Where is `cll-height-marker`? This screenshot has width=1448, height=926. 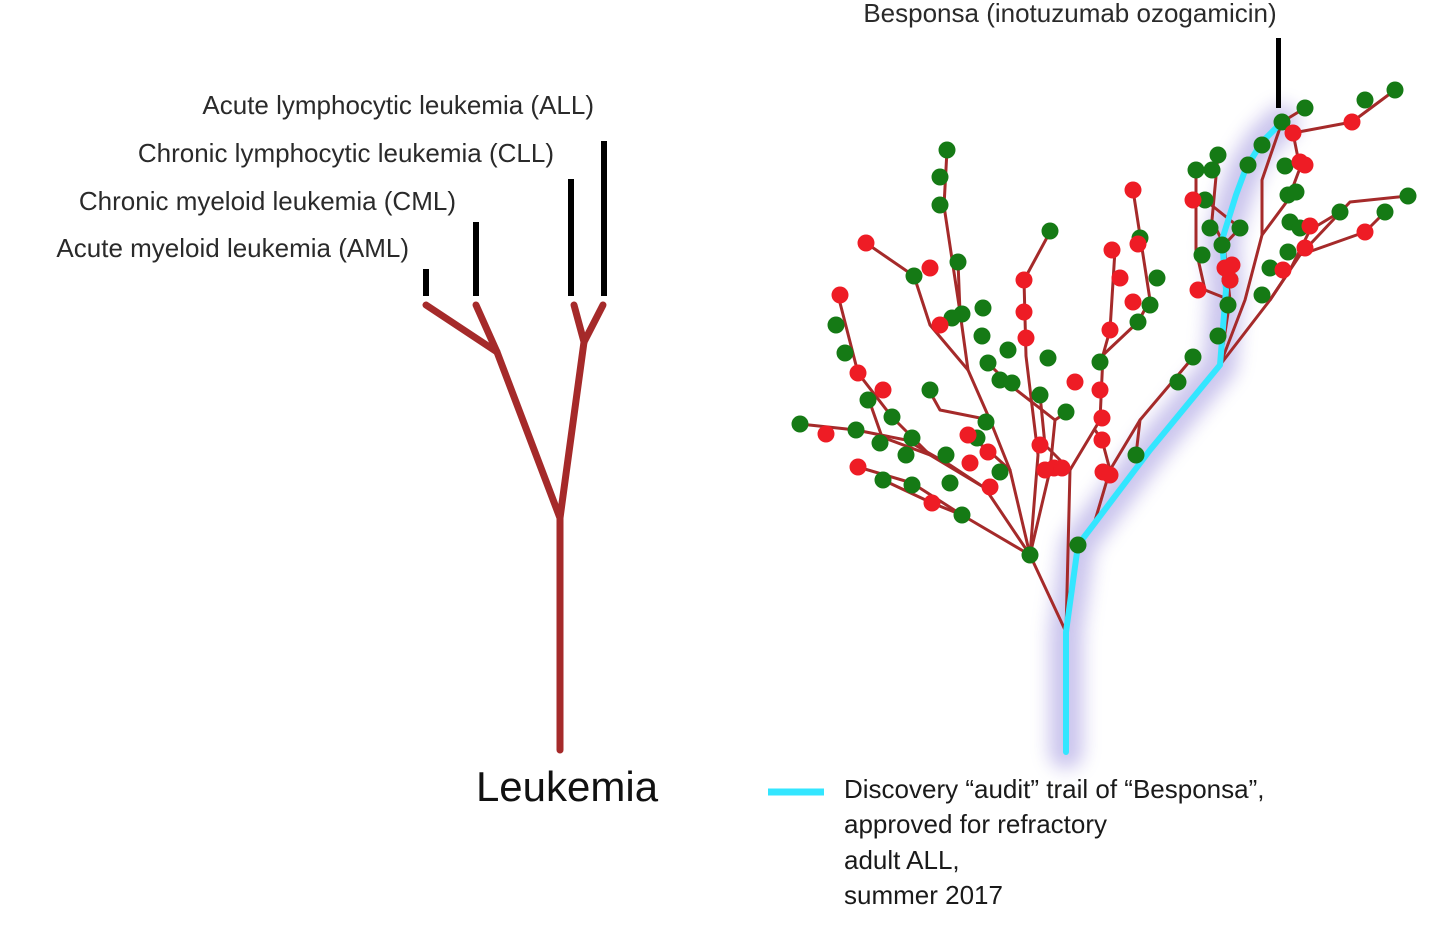
cll-height-marker is located at coordinates (571, 237).